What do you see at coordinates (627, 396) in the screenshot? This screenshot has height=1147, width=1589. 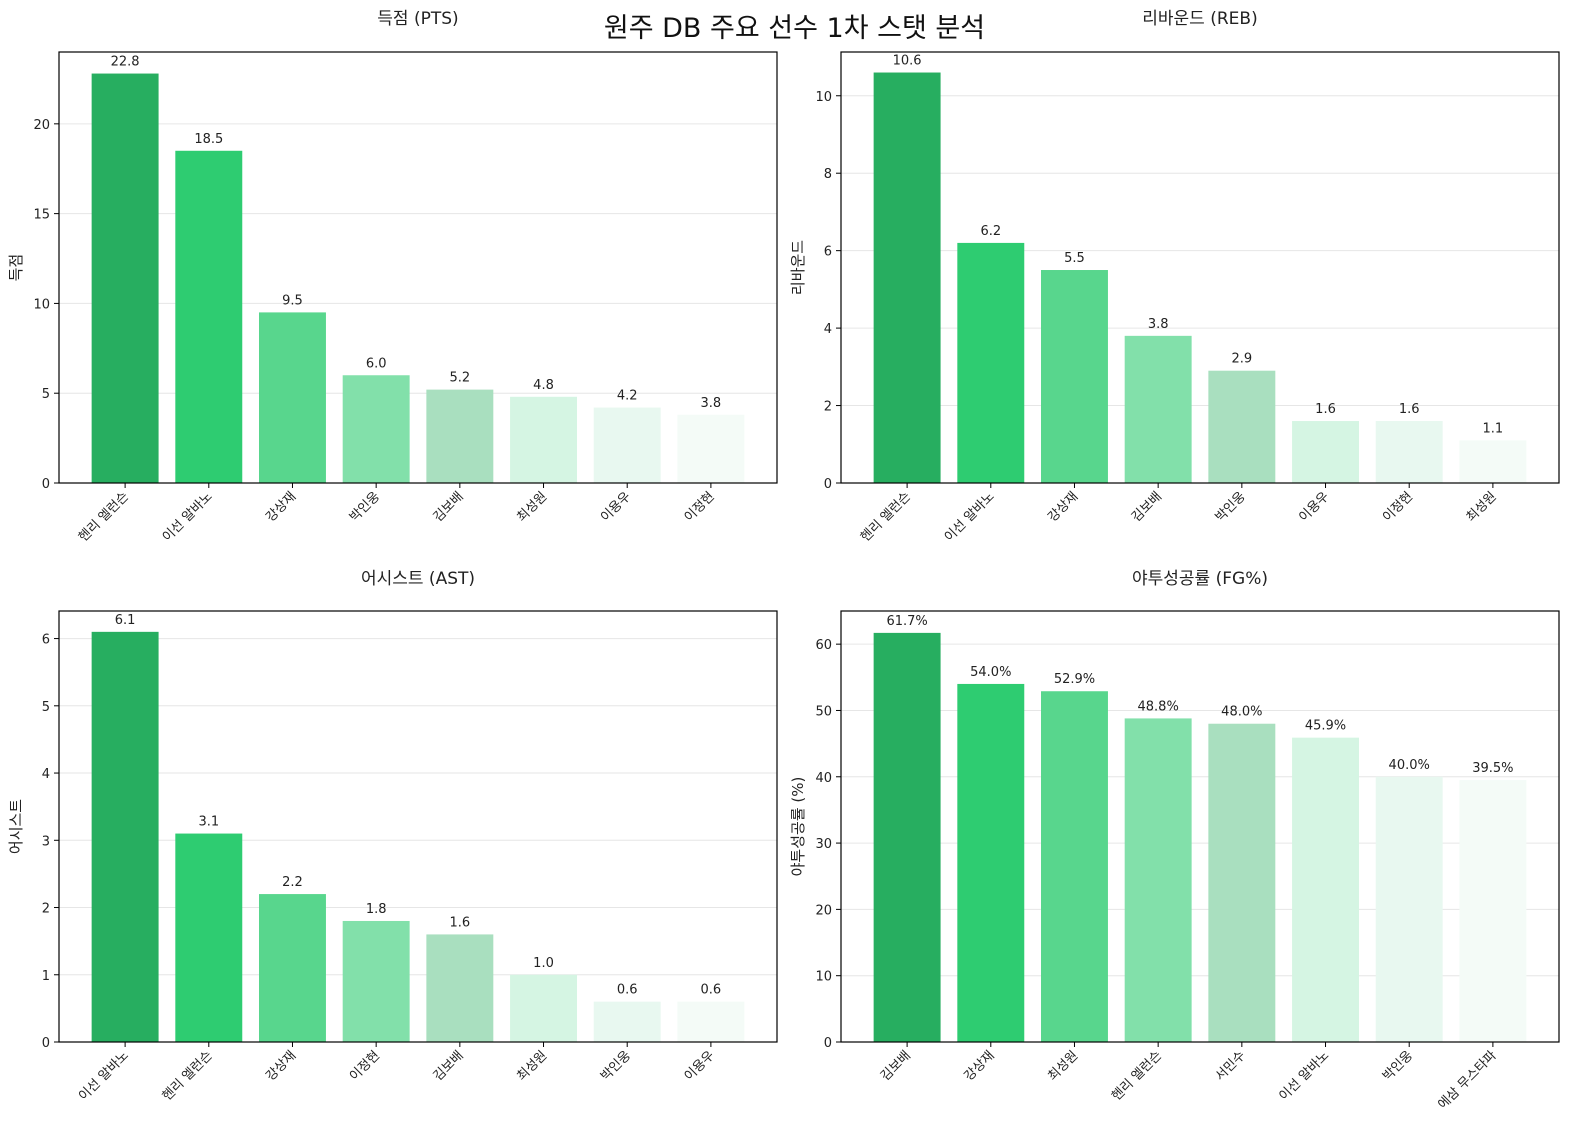 I see `bar-value-label: 4.2` at bounding box center [627, 396].